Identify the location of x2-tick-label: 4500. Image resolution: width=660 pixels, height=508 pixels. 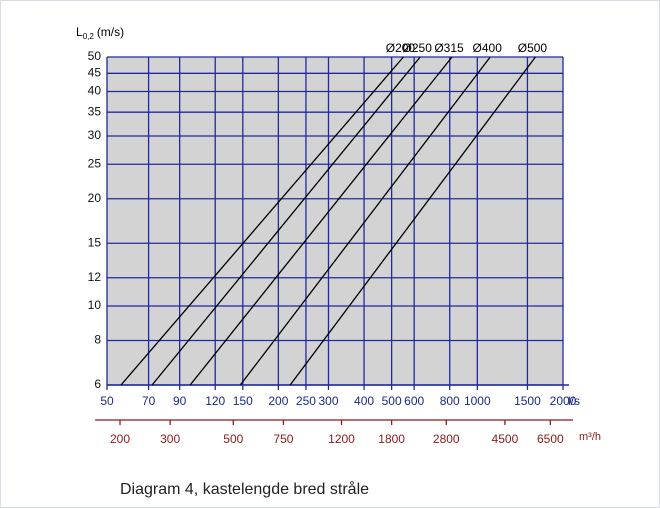
(505, 439).